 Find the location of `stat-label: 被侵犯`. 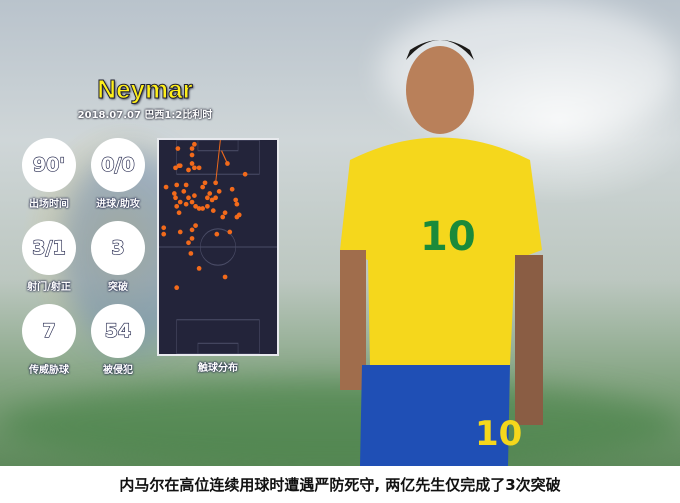

stat-label: 被侵犯 is located at coordinates (118, 370).